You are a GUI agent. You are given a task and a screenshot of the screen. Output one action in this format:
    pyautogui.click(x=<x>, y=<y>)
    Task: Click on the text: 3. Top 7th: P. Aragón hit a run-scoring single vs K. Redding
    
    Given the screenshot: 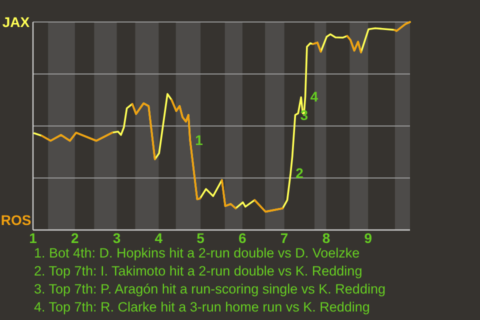 What is the action you would take?
    pyautogui.click(x=210, y=289)
    